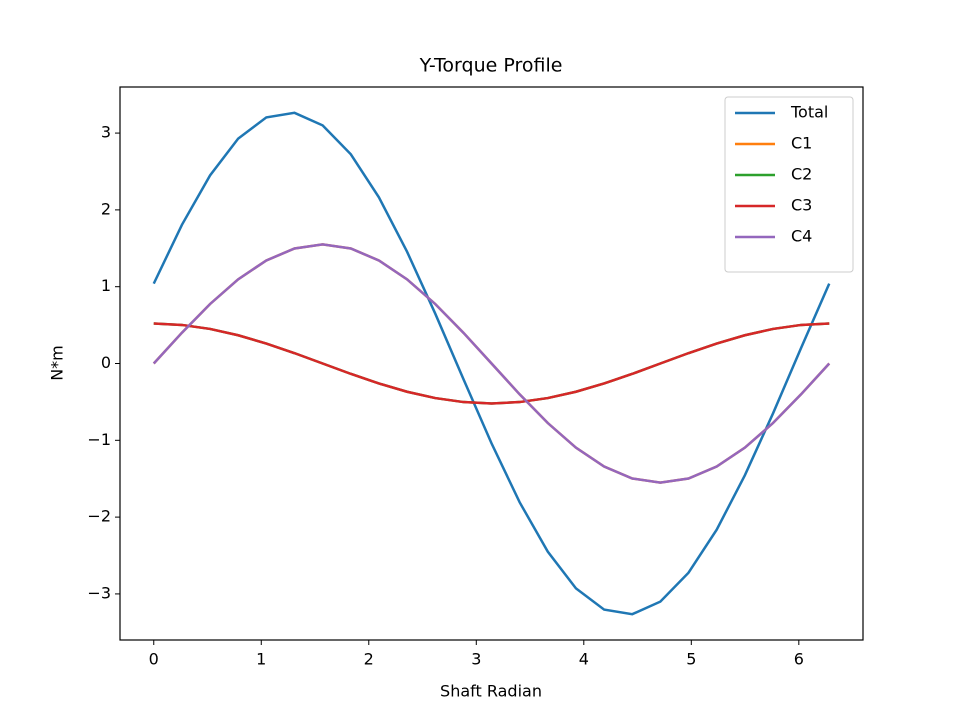 Image resolution: width=960 pixels, height=720 pixels. Describe the element at coordinates (691, 659) in the screenshot. I see `x-tick-label: 5` at that location.